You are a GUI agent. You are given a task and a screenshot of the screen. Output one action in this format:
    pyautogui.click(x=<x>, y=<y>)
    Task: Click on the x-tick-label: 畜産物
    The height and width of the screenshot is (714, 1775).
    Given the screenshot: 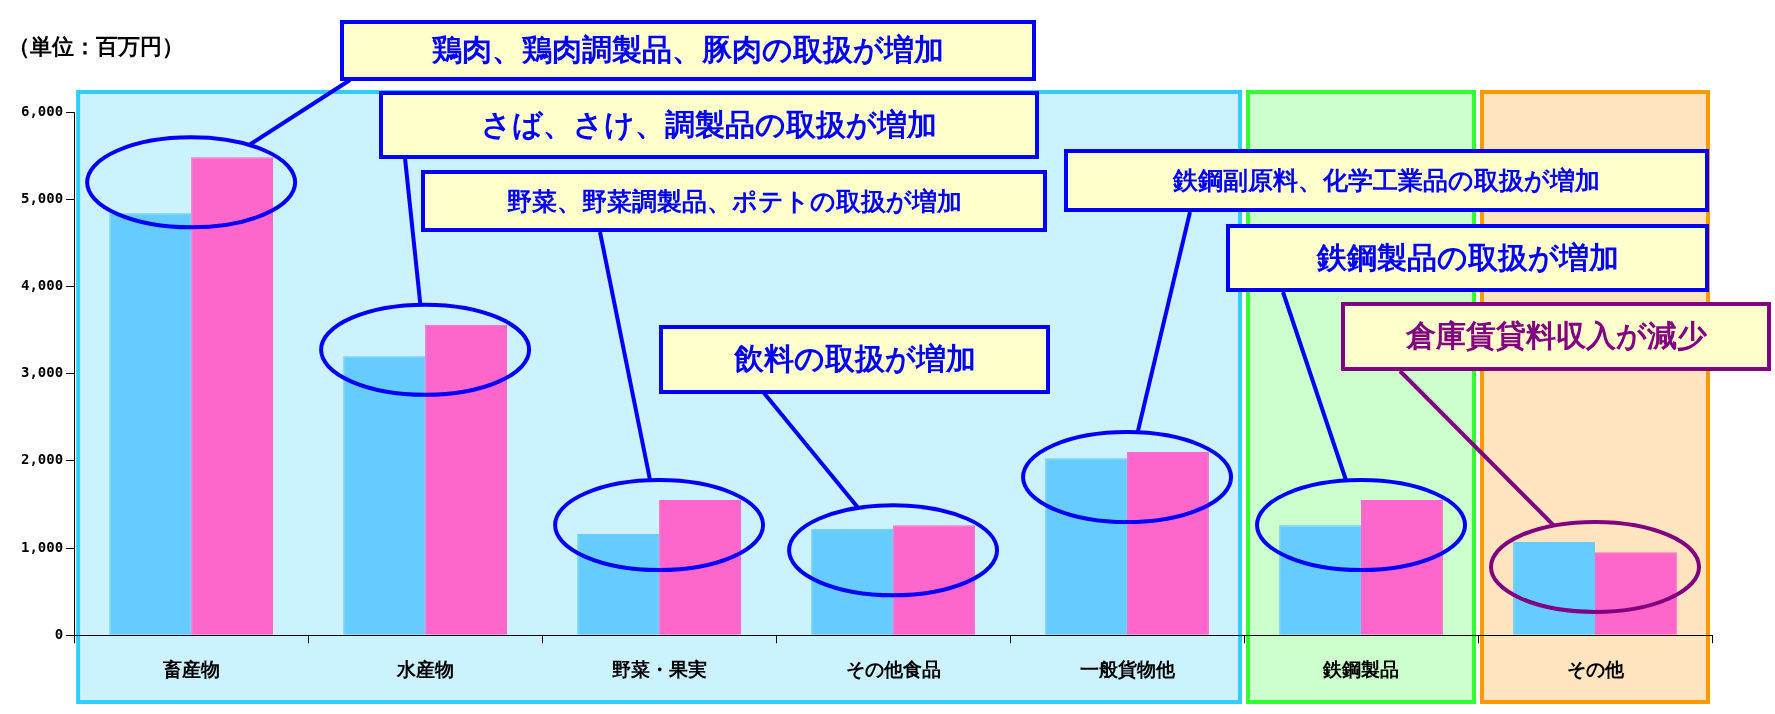 What is the action you would take?
    pyautogui.click(x=190, y=668)
    